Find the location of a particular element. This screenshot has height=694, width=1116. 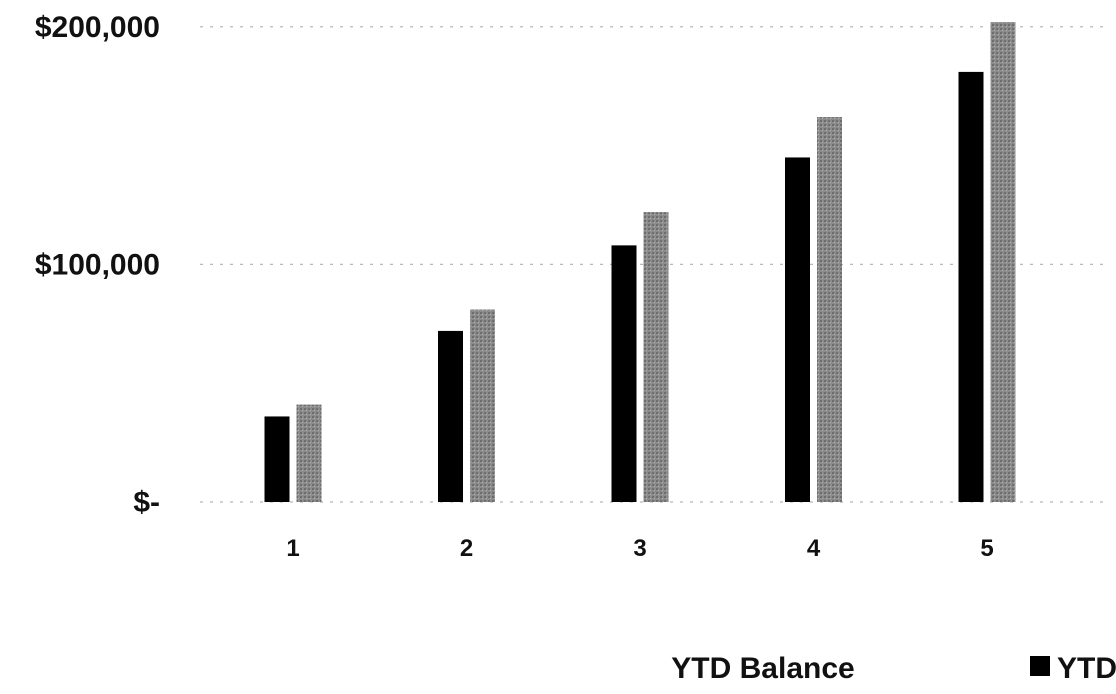

x-tick-label: 2 is located at coordinates (466, 548).